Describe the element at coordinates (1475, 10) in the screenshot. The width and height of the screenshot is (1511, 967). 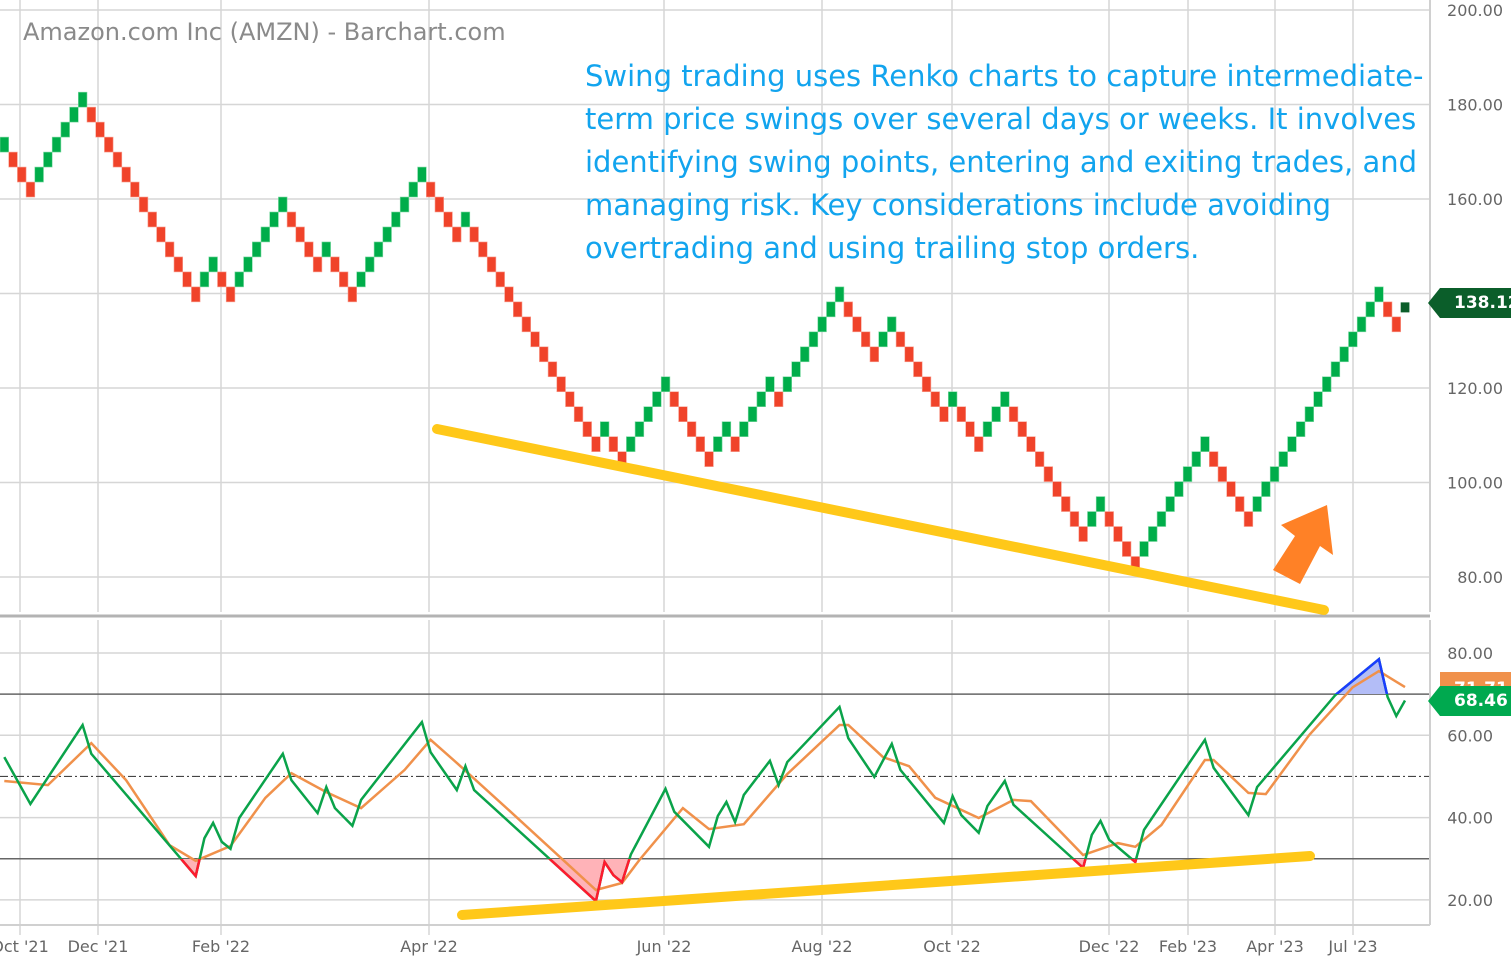
I see `price-tick-label: 200.00` at that location.